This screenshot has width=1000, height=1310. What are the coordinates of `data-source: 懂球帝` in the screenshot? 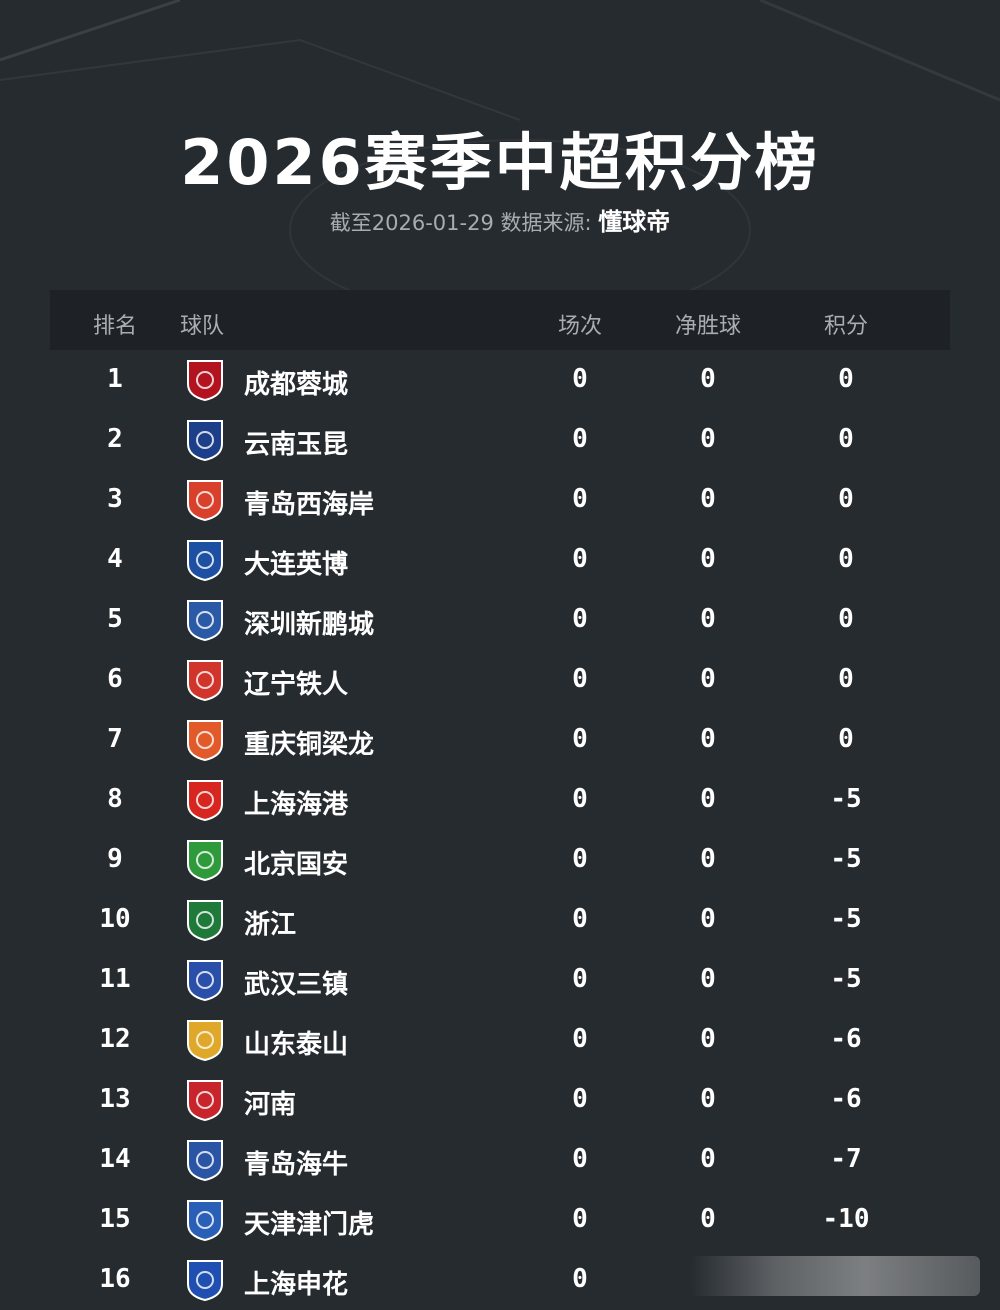 It's located at (634, 222).